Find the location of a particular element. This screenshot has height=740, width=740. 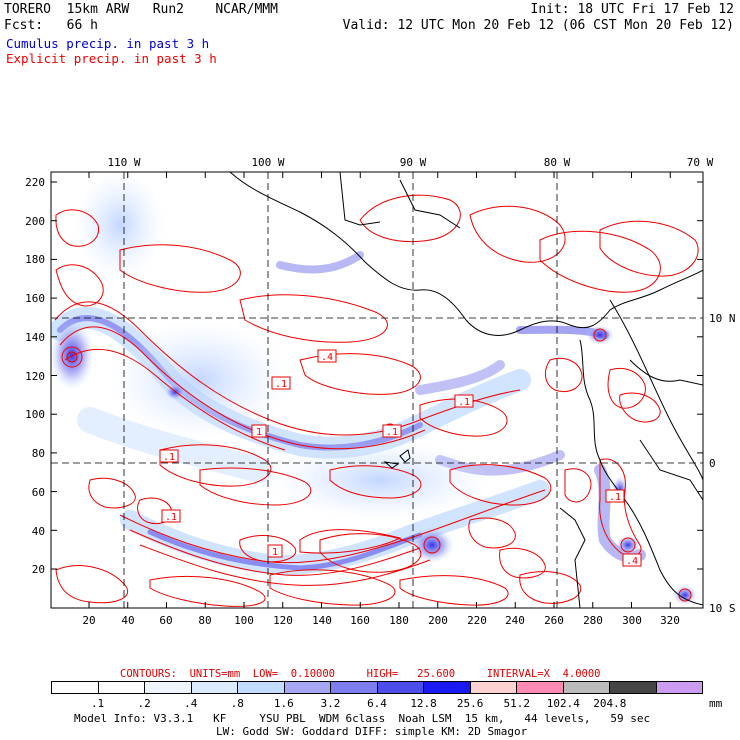

lat-label: 10 N is located at coordinates (722, 318).